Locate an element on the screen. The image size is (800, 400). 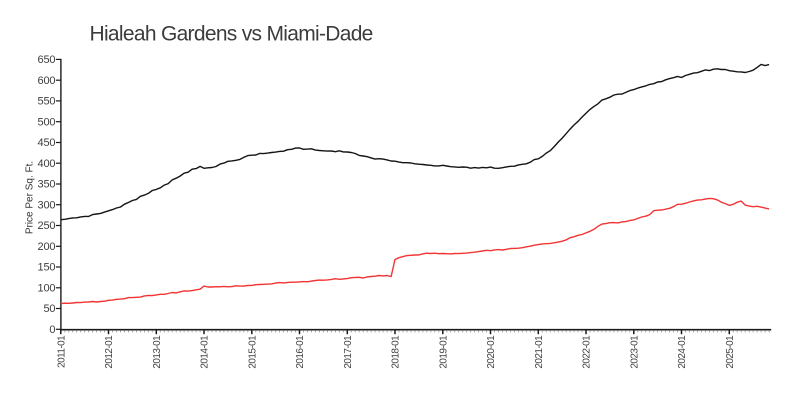
svg-text: 150 is located at coordinates (47, 268).